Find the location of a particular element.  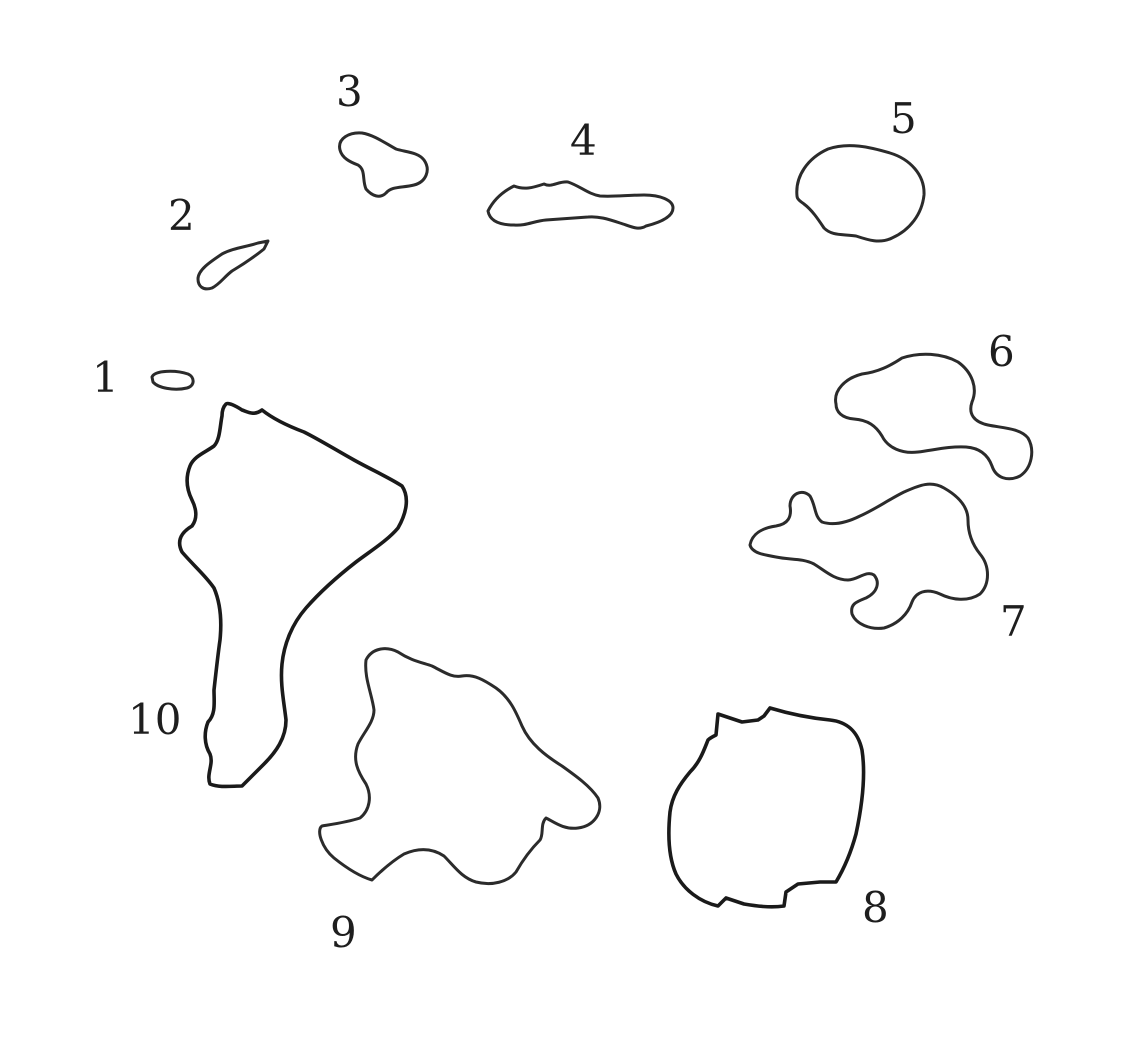

island-9: 9 is located at coordinates (460, 802).